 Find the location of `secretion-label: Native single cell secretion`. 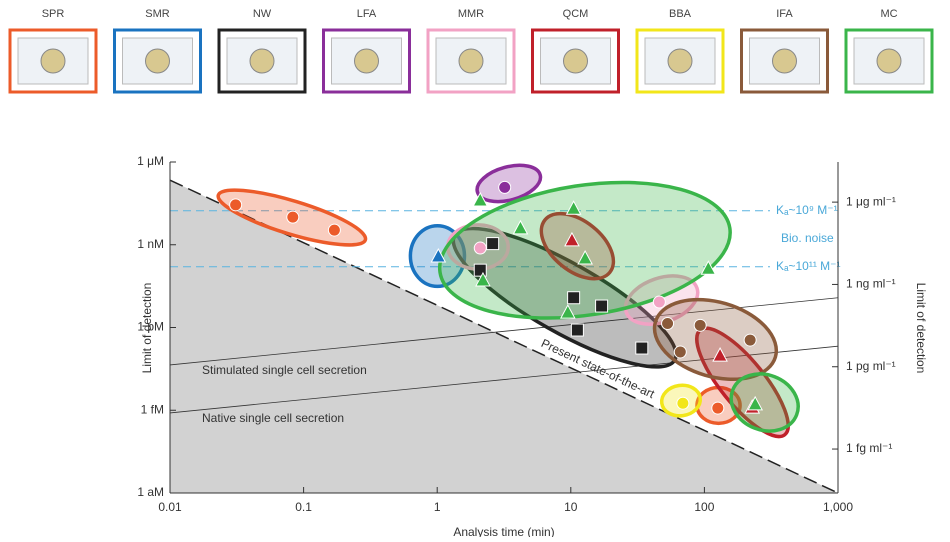

secretion-label: Native single cell secretion is located at coordinates (273, 418).